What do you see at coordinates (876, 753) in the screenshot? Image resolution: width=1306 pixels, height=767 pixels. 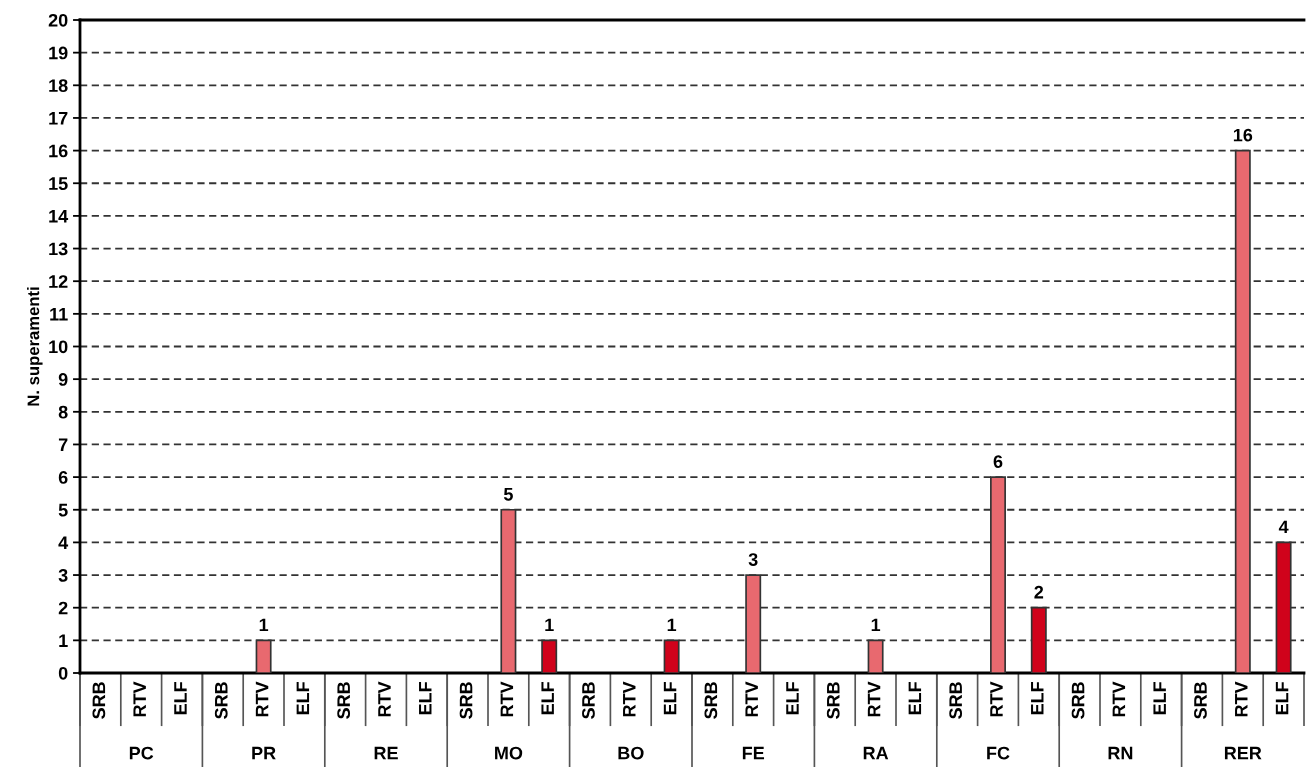 I see `text: RA` at bounding box center [876, 753].